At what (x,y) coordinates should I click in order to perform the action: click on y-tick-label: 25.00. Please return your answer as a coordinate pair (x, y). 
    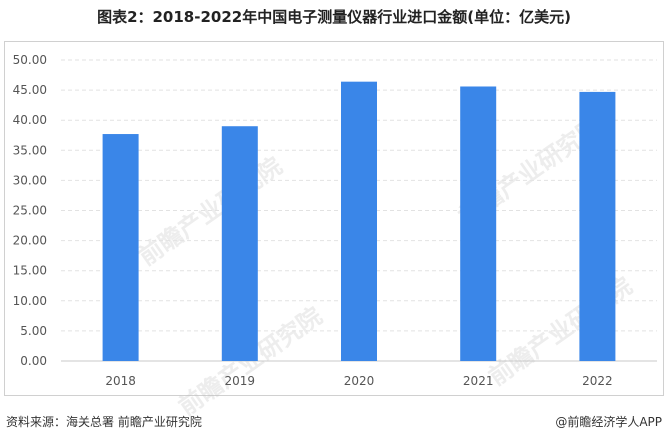
    Looking at the image, I should click on (30, 211).